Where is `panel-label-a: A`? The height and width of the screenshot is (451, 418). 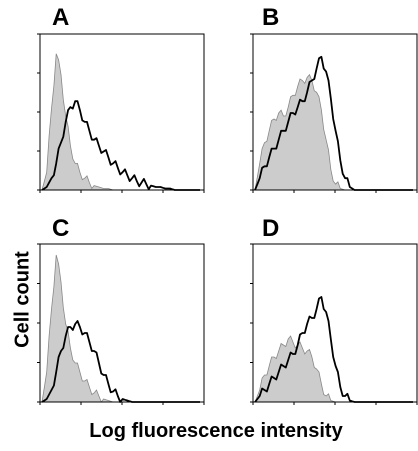 panel-label-a: A is located at coordinates (61, 17).